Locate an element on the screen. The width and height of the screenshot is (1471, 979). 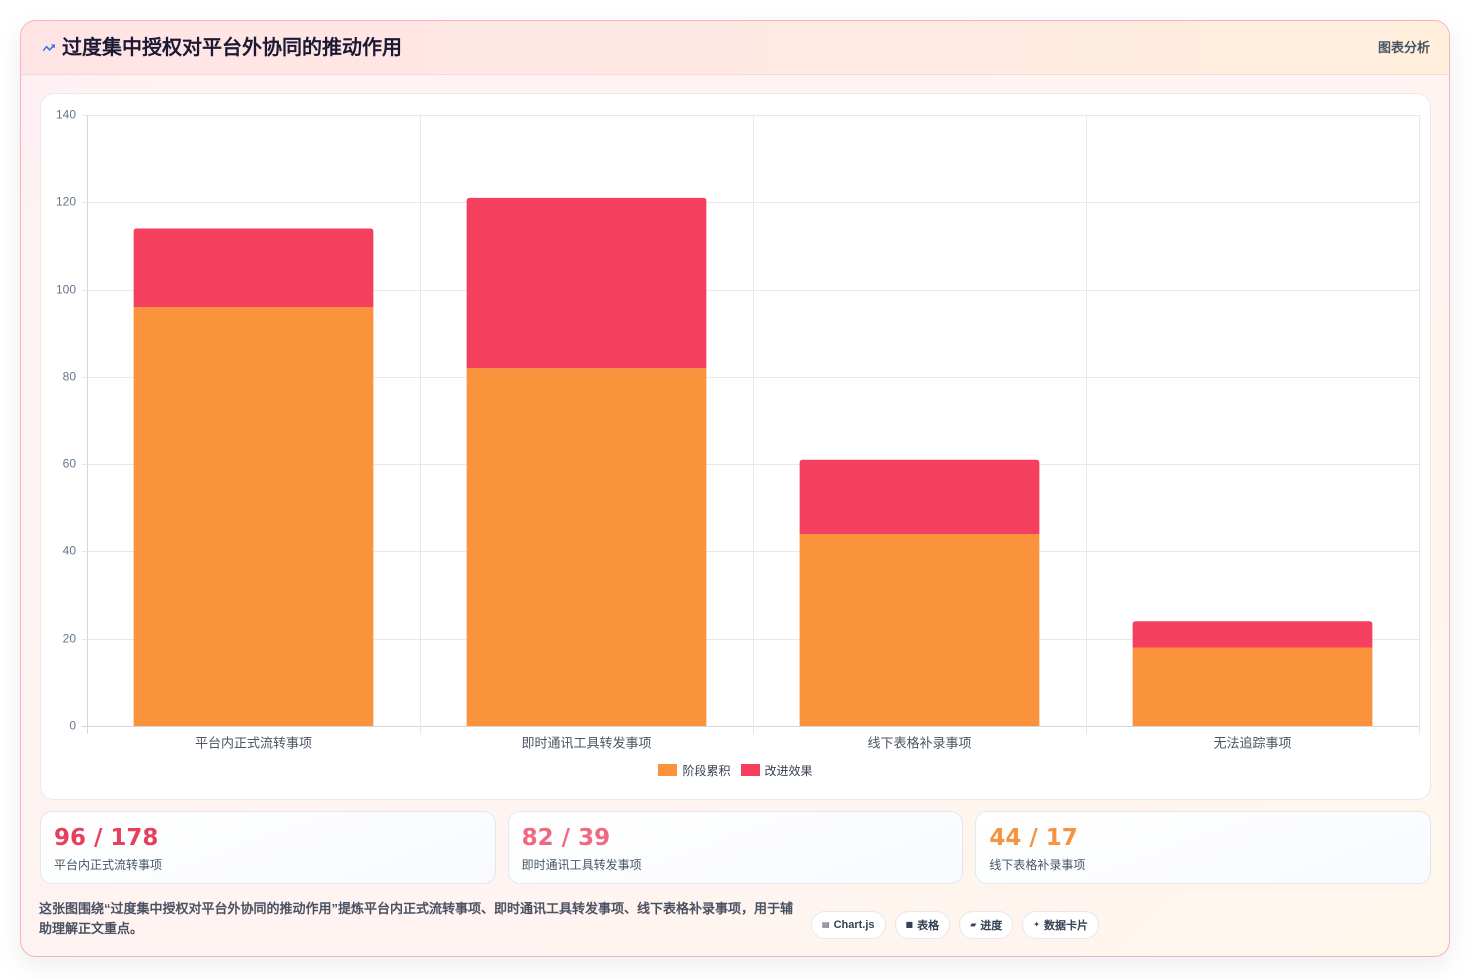
tag-chartjs: Chart.js is located at coordinates (848, 925).